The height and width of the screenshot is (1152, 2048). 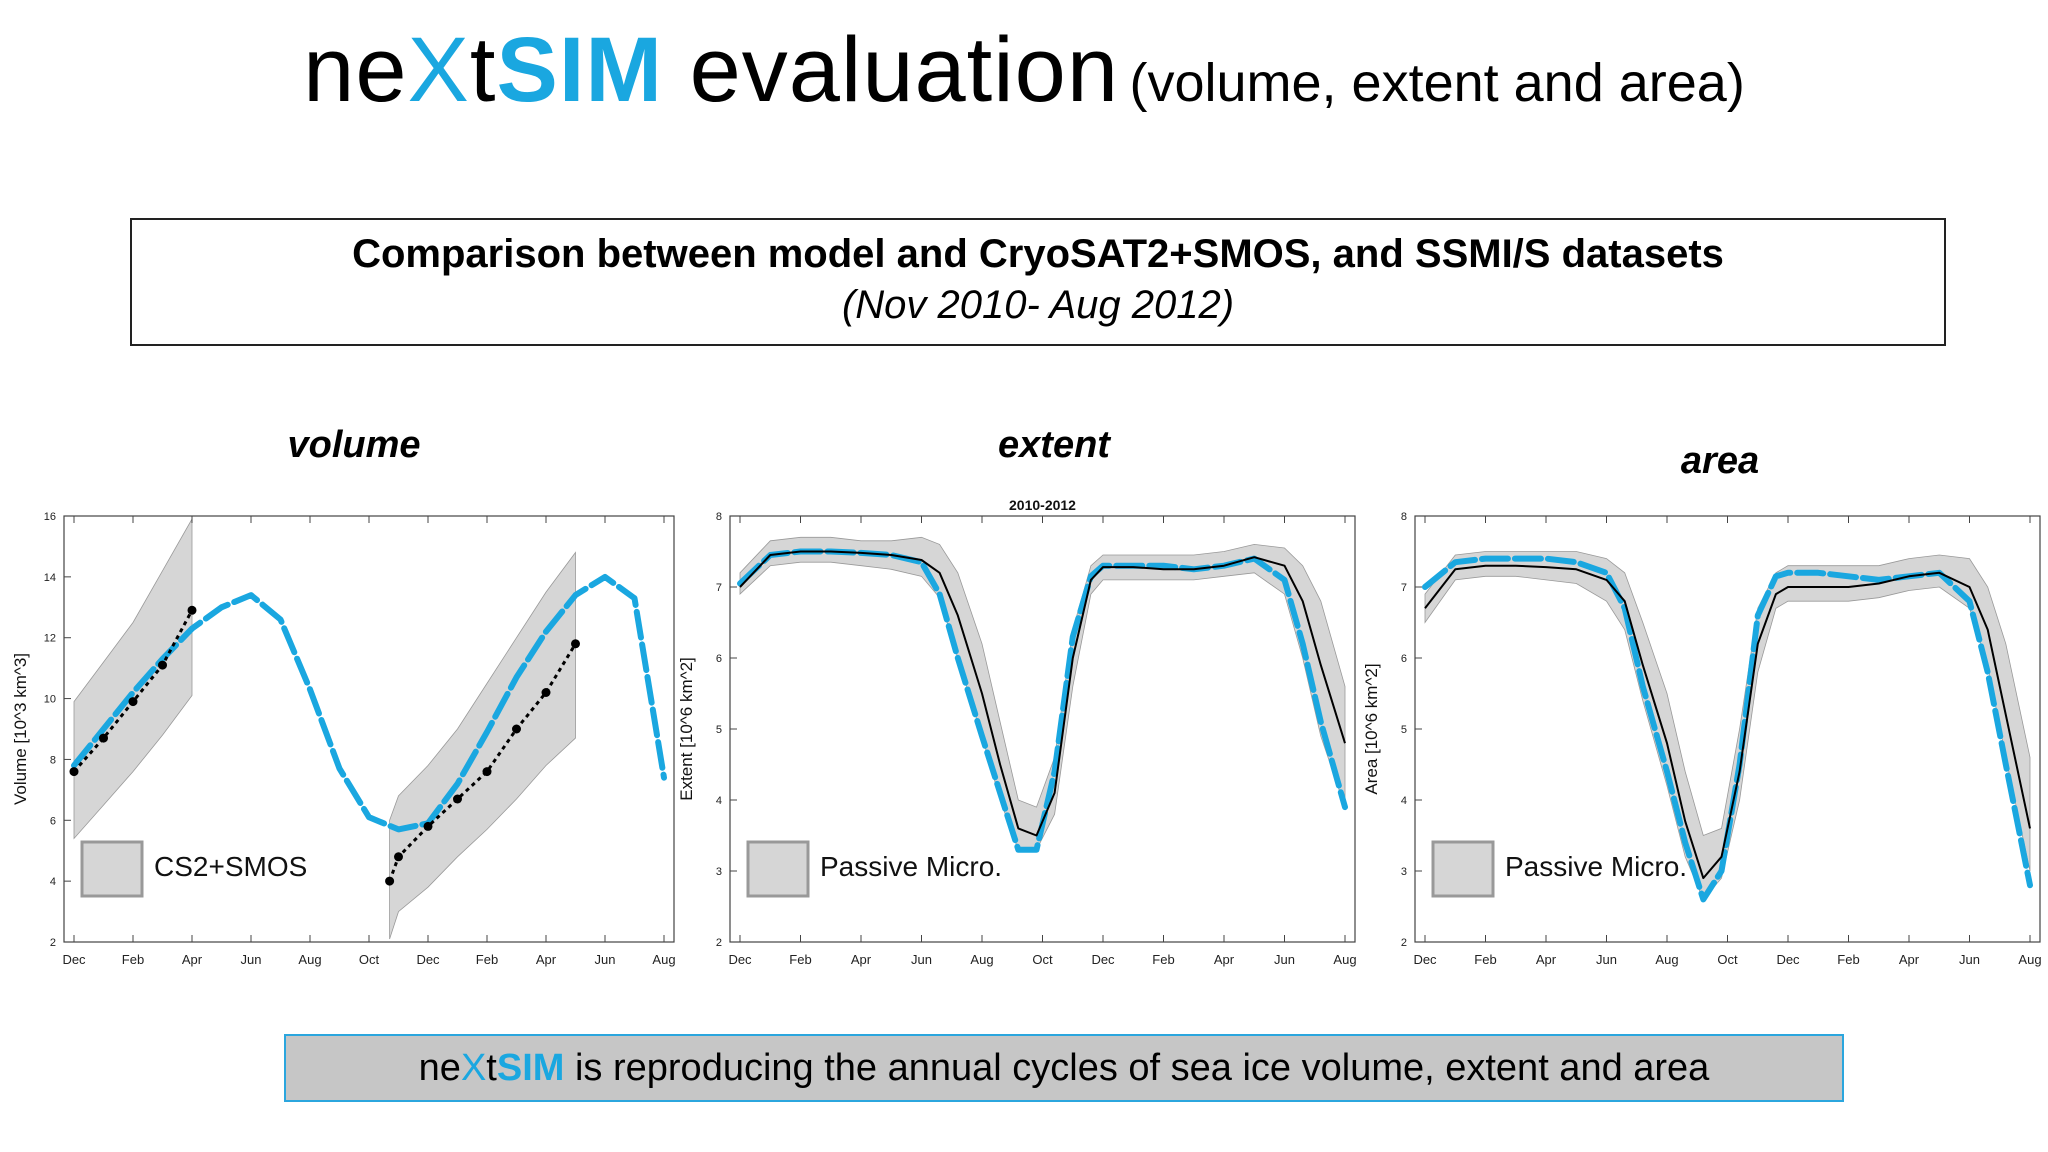 I want to click on volume-y-tick-label: 6, so click(x=53, y=821).